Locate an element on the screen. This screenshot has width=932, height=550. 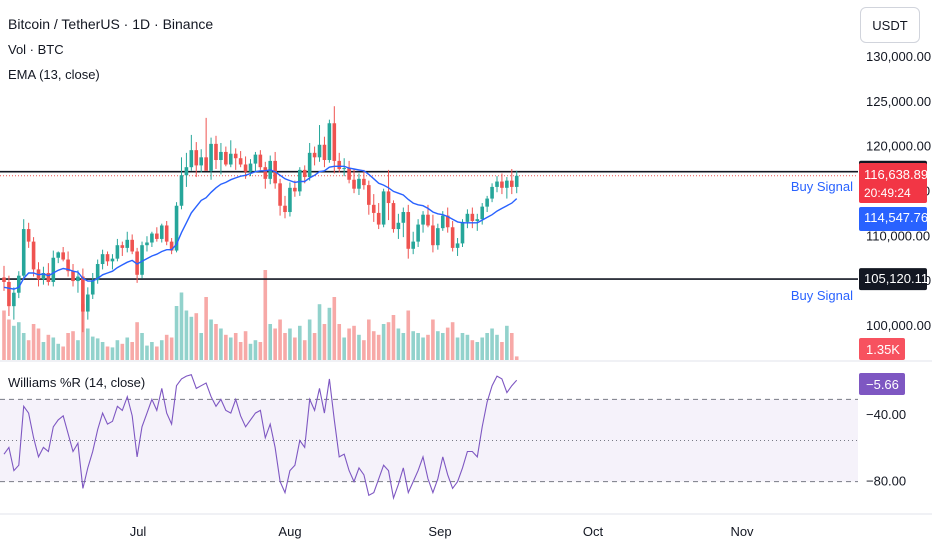
time-tick-label: Jul is located at coordinates (138, 531).